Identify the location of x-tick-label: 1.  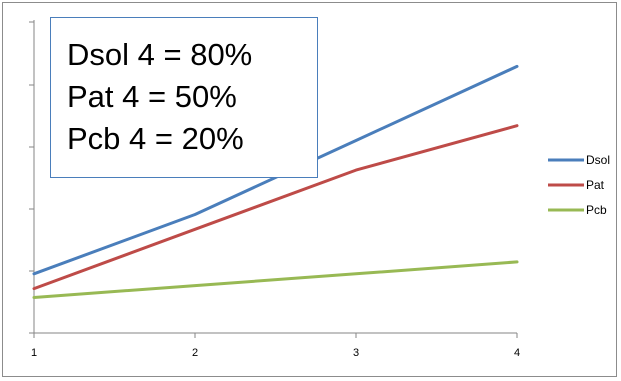
(34, 353).